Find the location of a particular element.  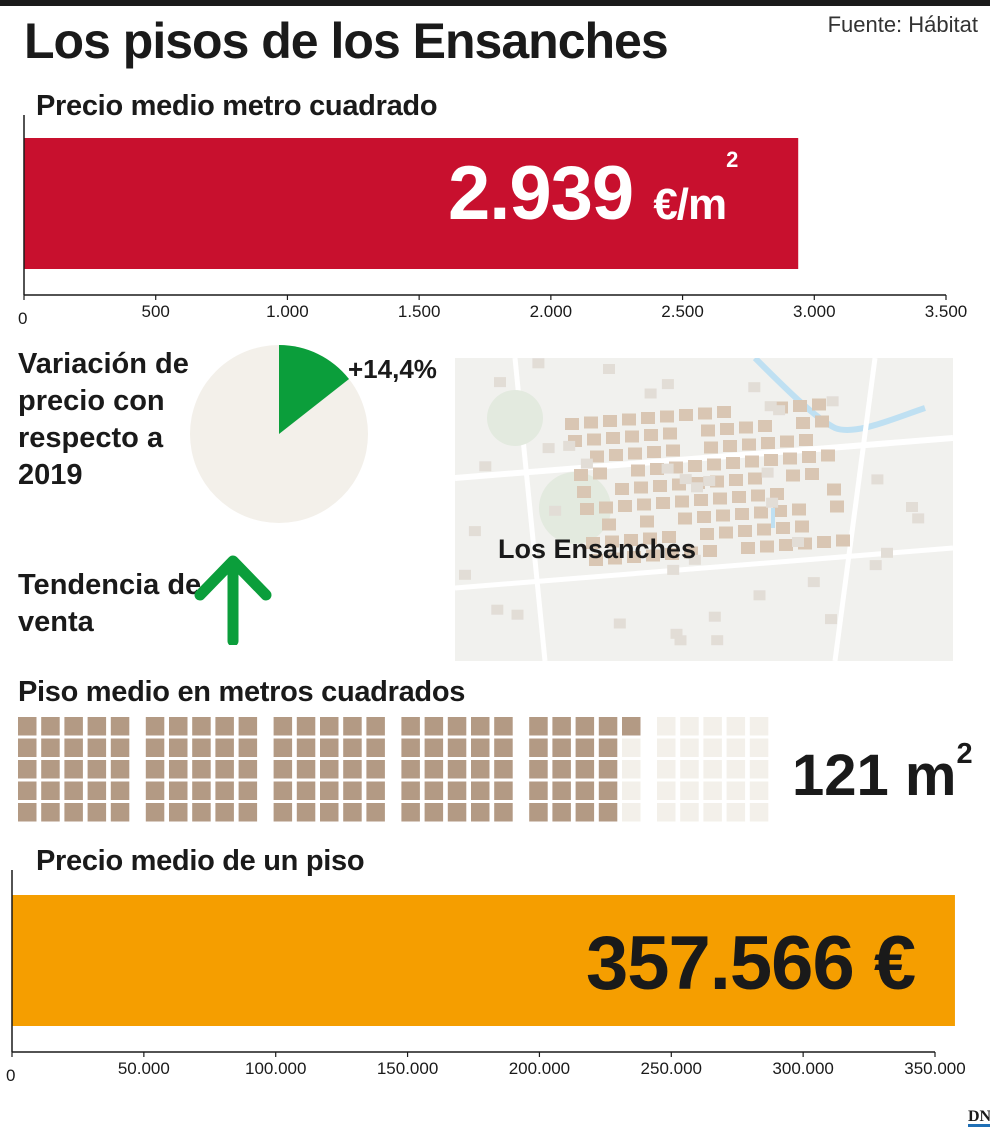

x-tick-label: 3.500 is located at coordinates (946, 311).